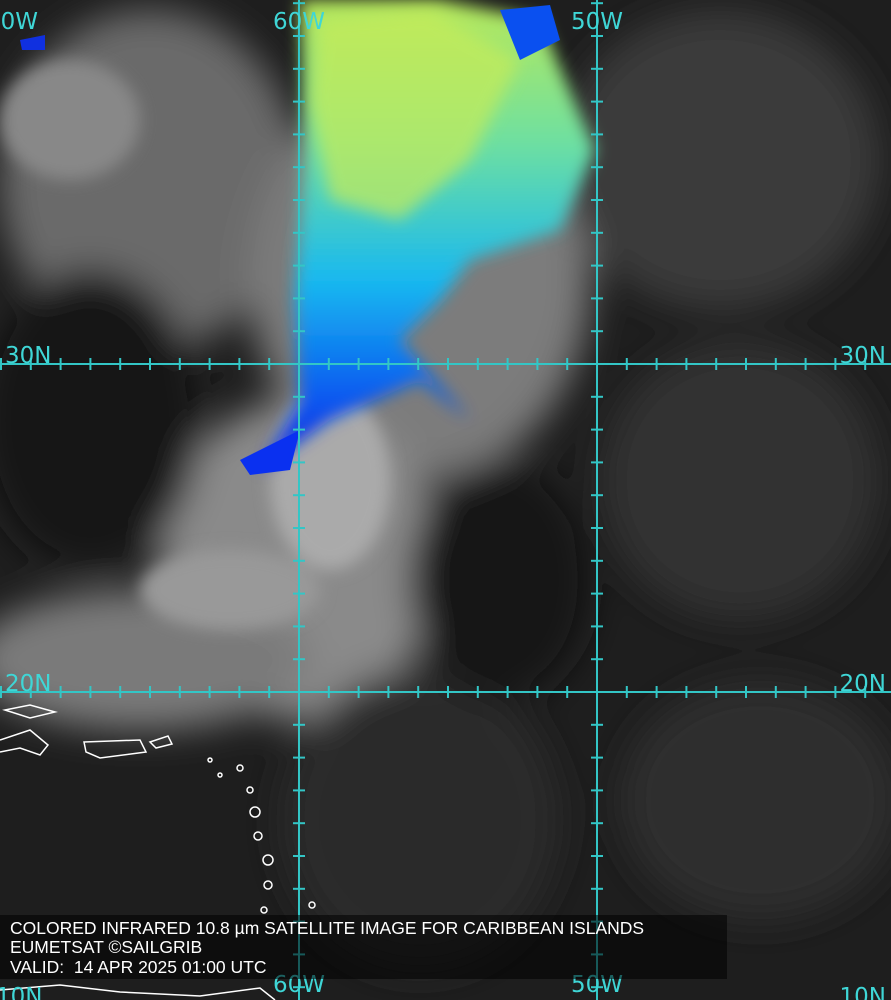  Describe the element at coordinates (597, 22) in the screenshot. I see `grid-label: 50W` at that location.